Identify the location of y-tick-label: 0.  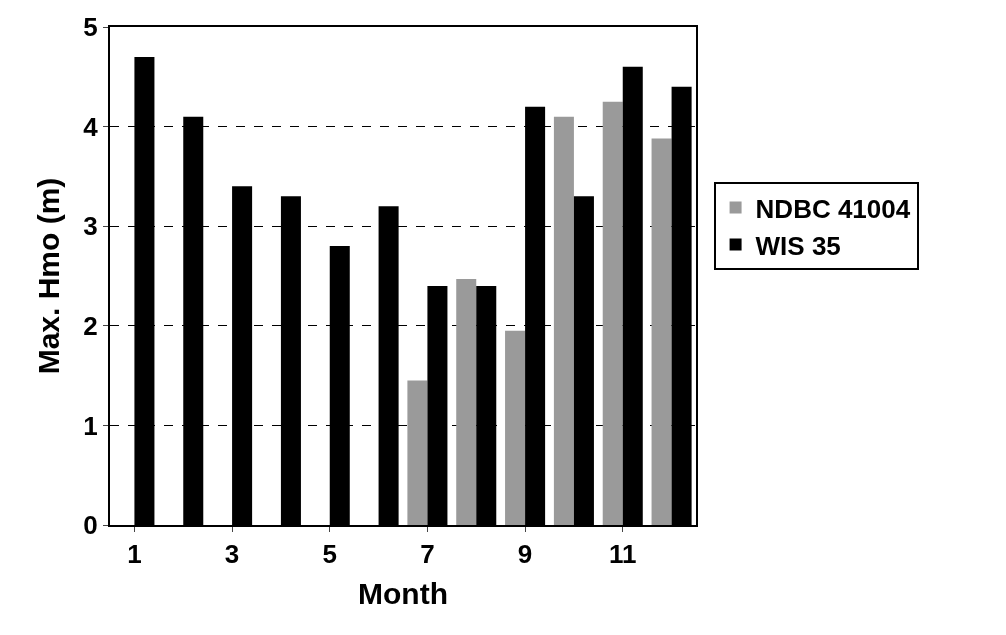
(90, 525).